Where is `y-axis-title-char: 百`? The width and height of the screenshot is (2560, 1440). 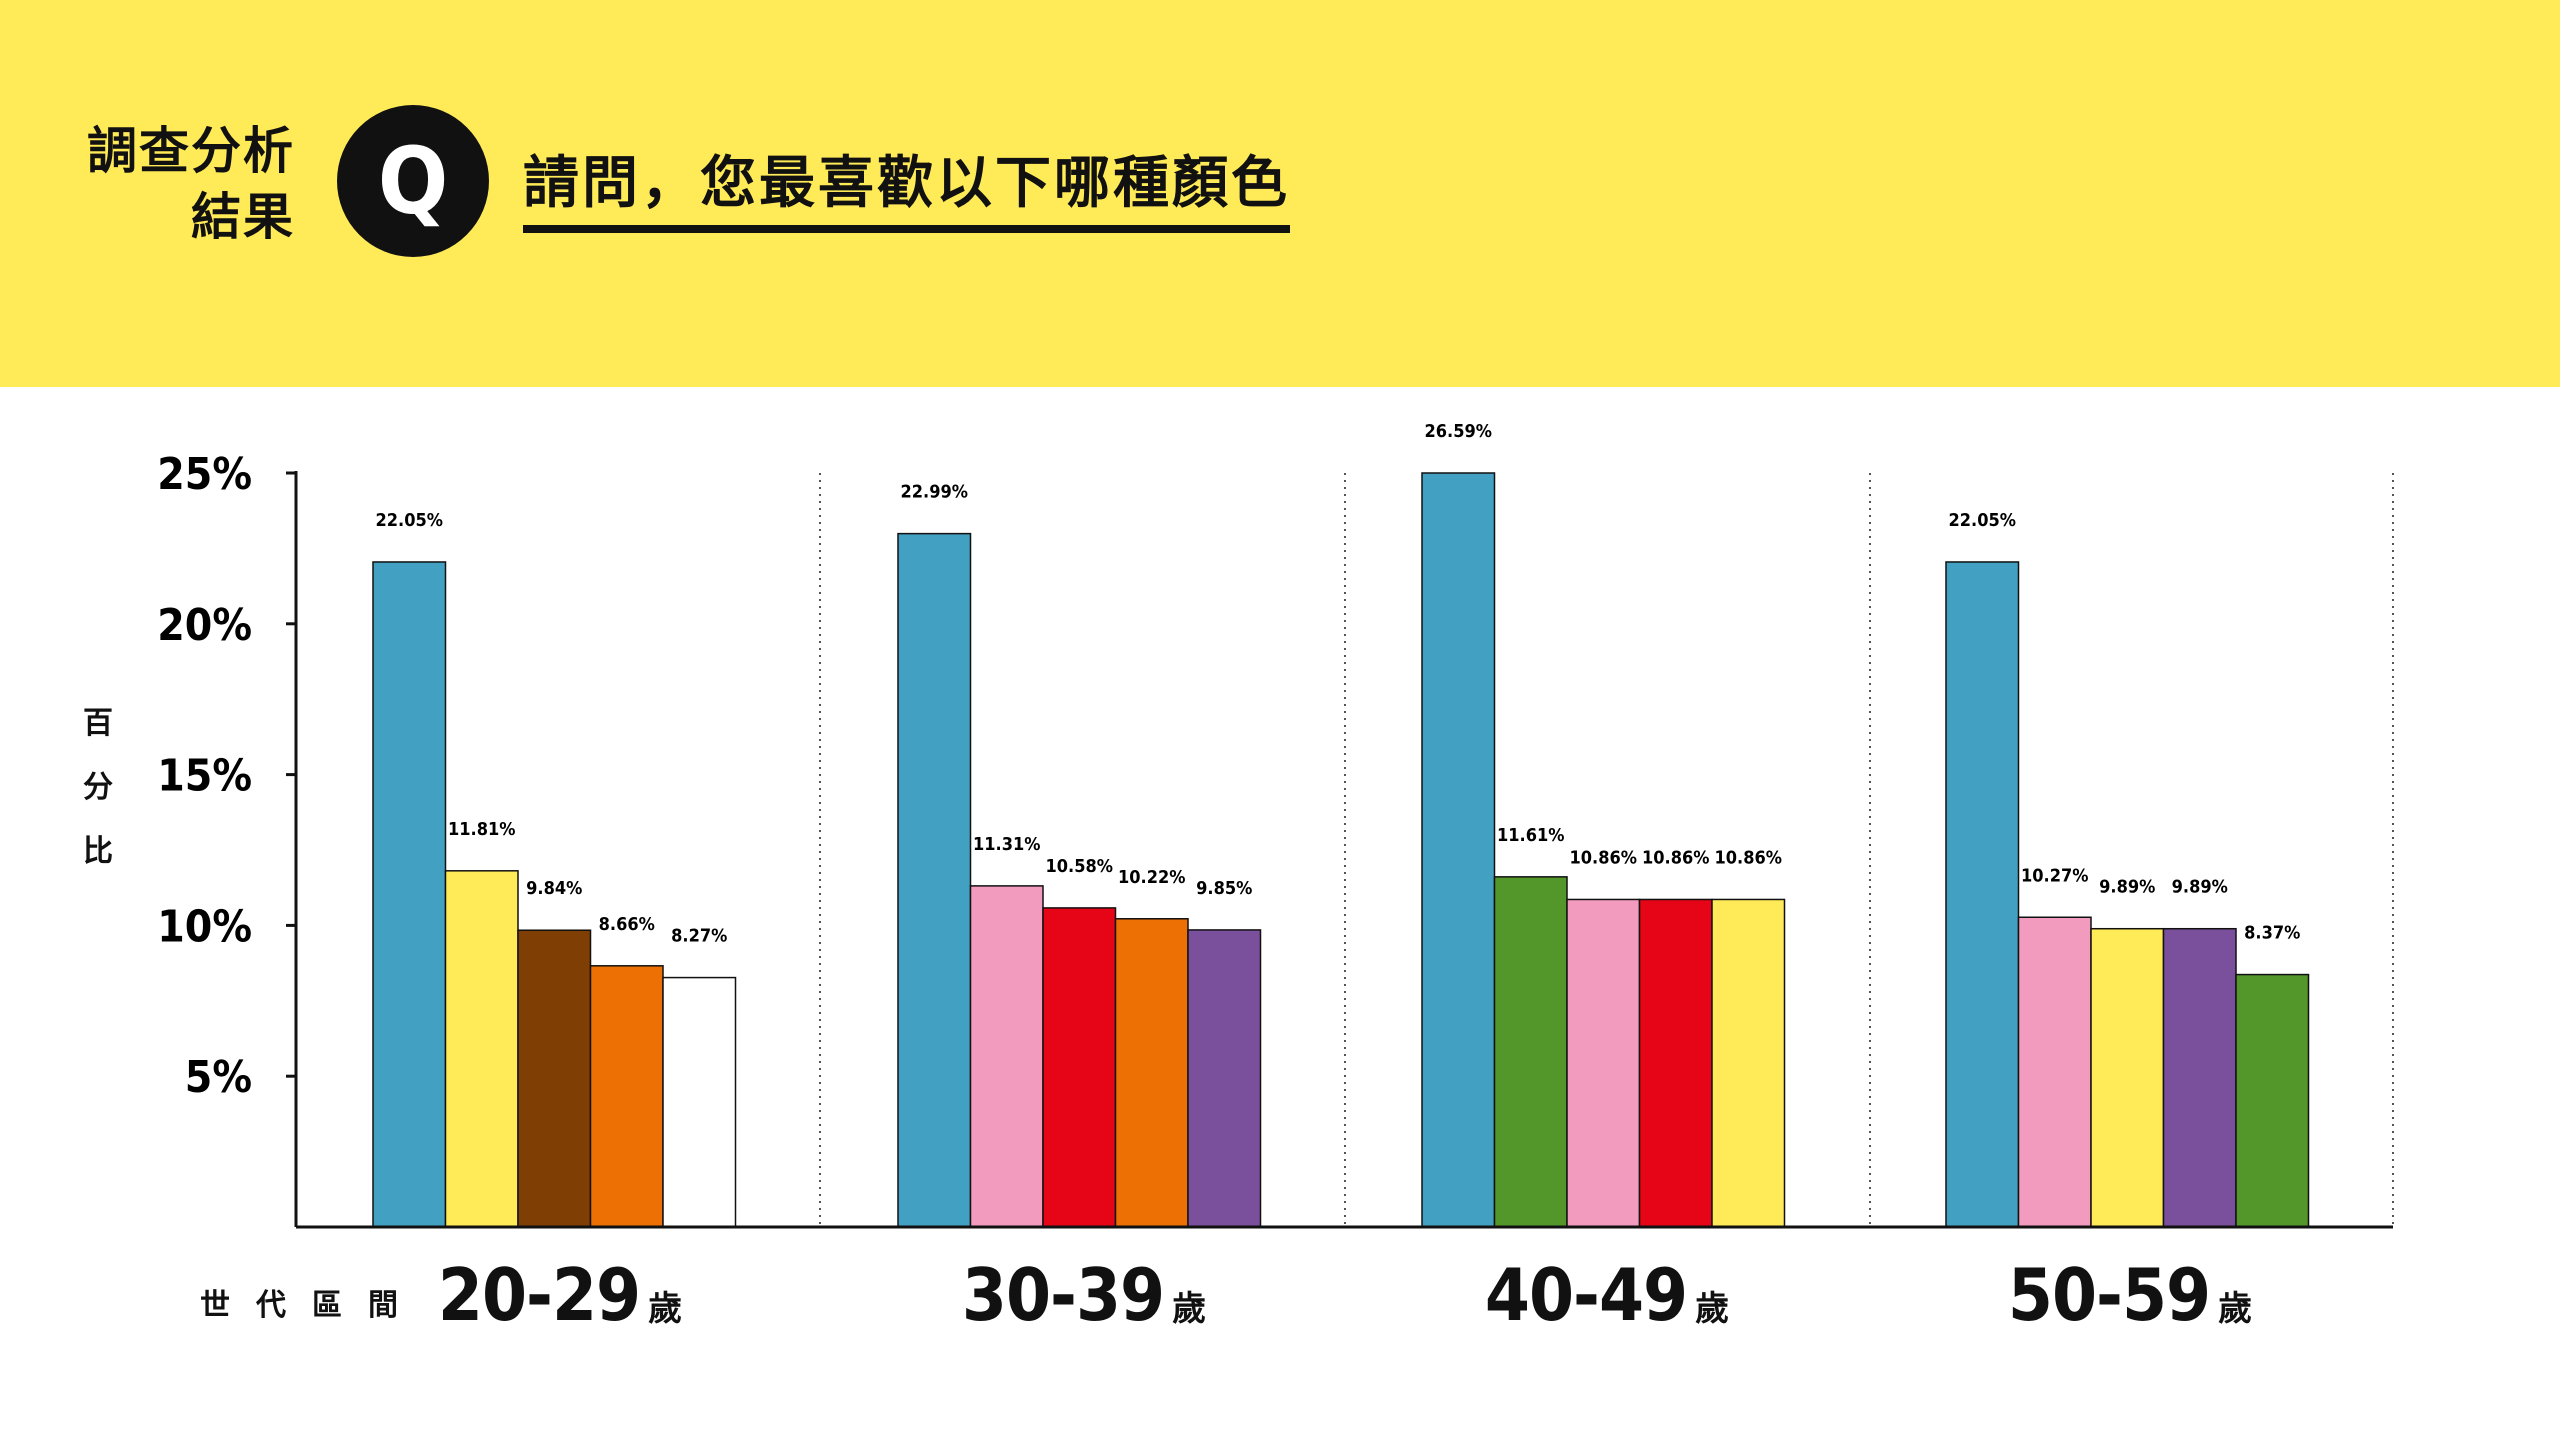 y-axis-title-char: 百 is located at coordinates (98, 723).